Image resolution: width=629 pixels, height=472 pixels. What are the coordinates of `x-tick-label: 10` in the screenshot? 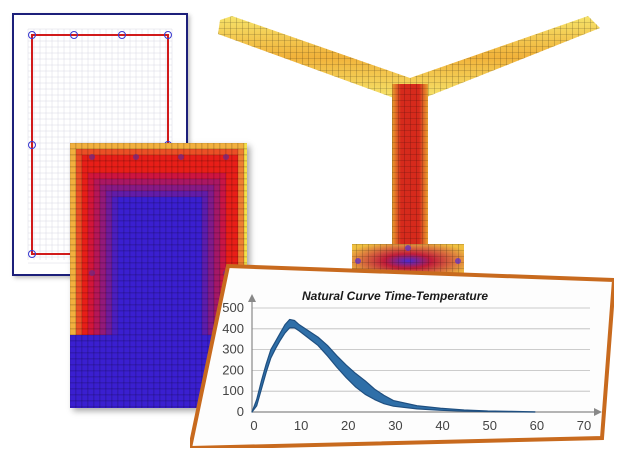 It's located at (301, 425).